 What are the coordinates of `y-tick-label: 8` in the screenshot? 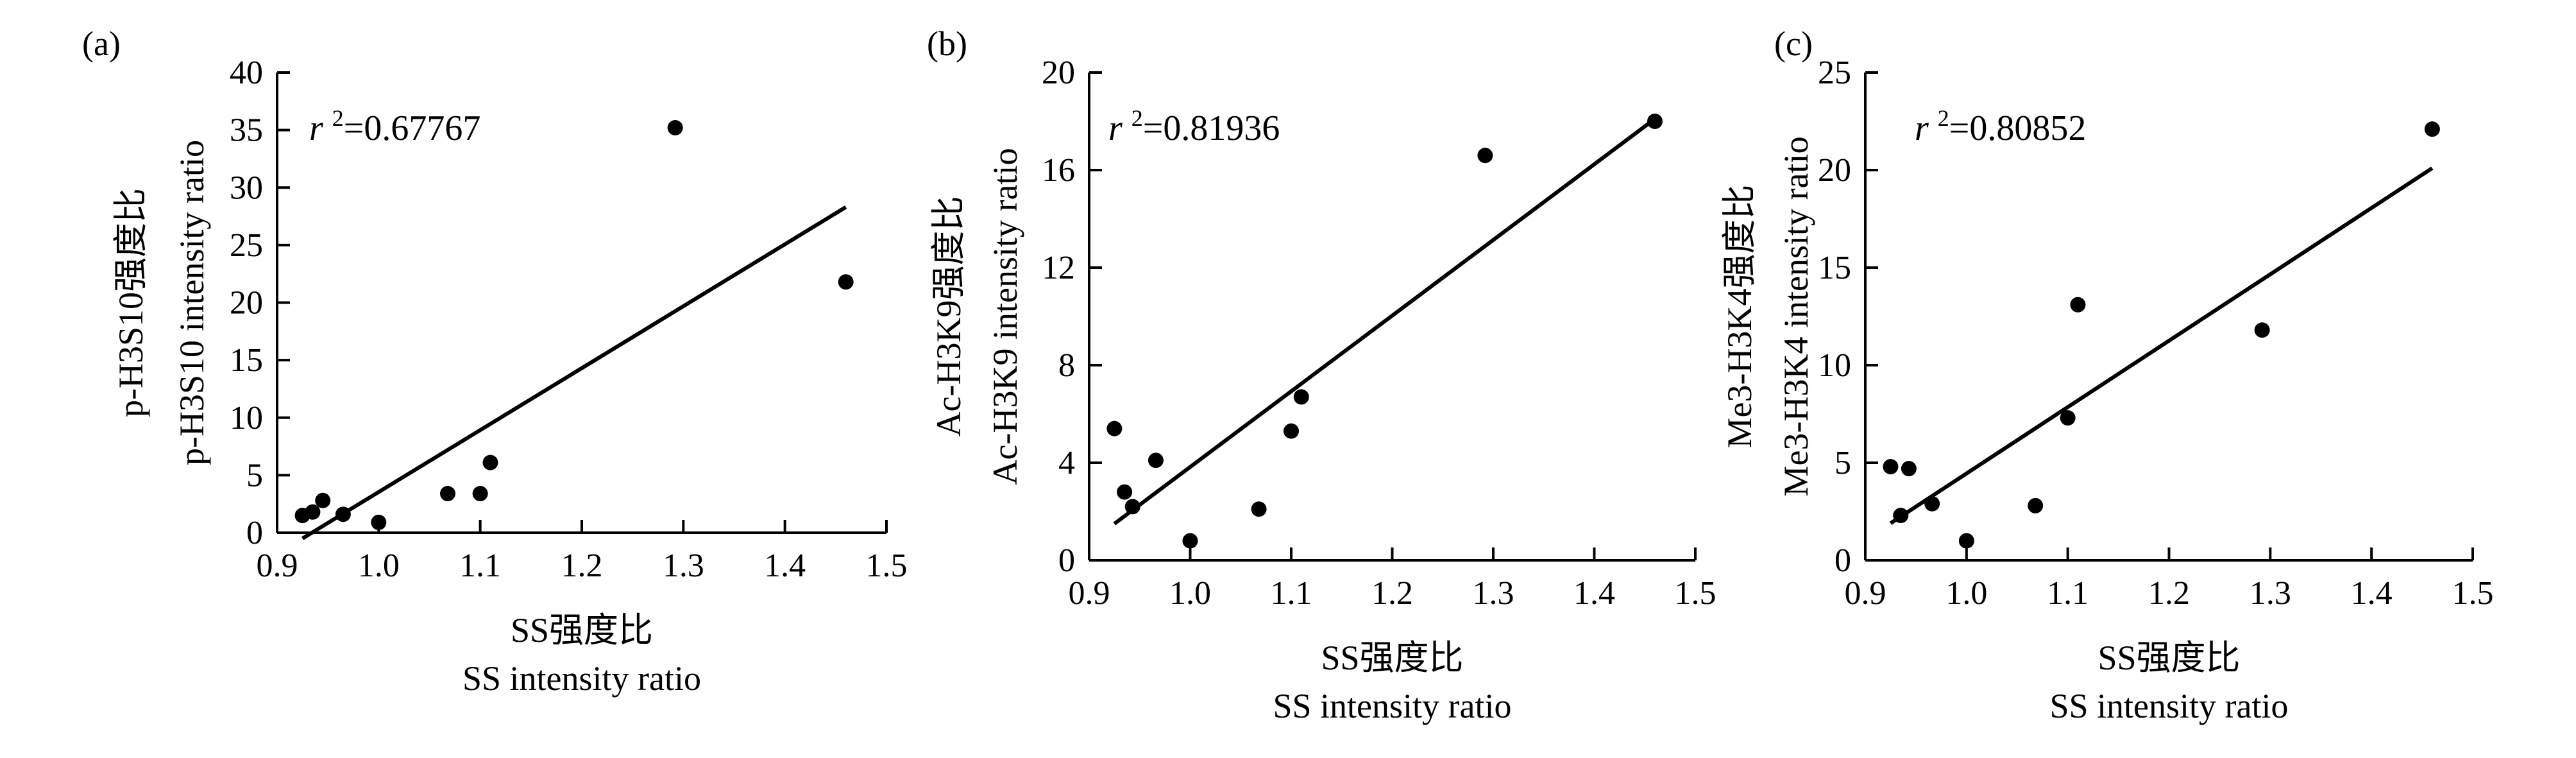 It's located at (1066, 365).